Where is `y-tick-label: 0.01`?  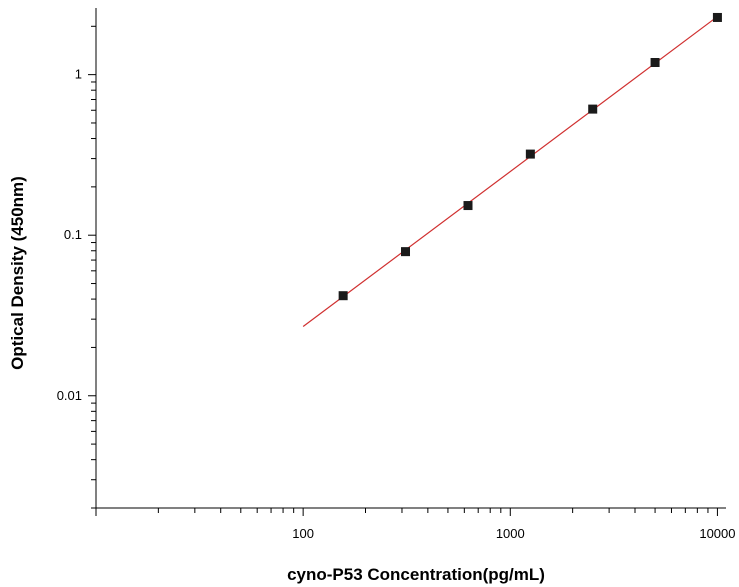 y-tick-label: 0.01 is located at coordinates (69, 395).